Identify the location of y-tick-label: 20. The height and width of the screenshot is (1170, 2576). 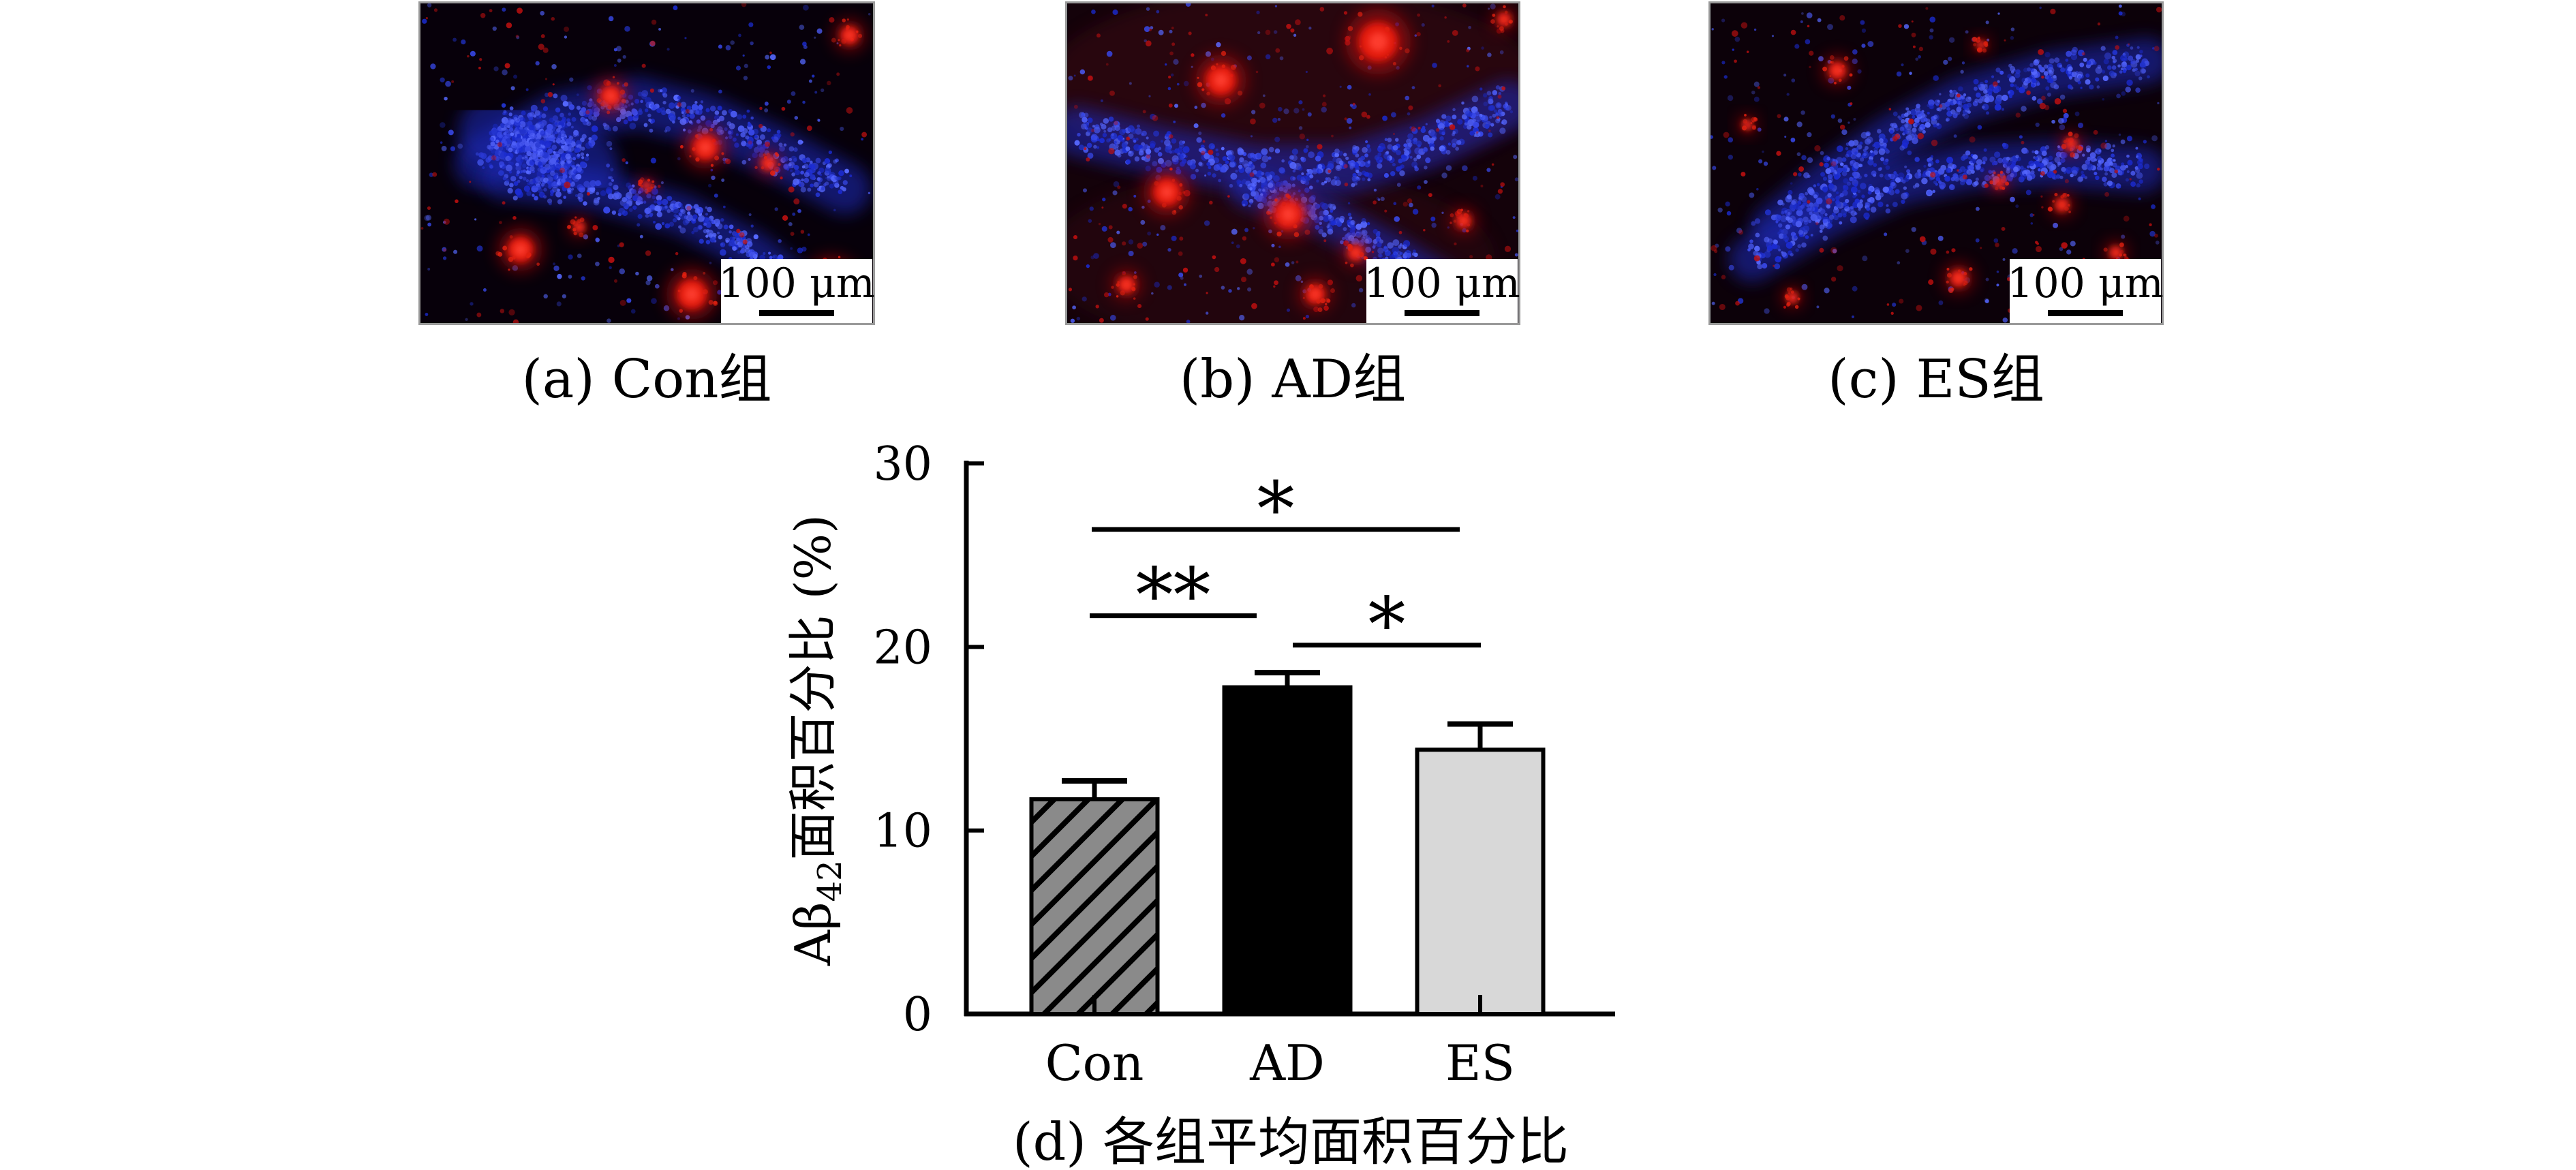
(902, 648).